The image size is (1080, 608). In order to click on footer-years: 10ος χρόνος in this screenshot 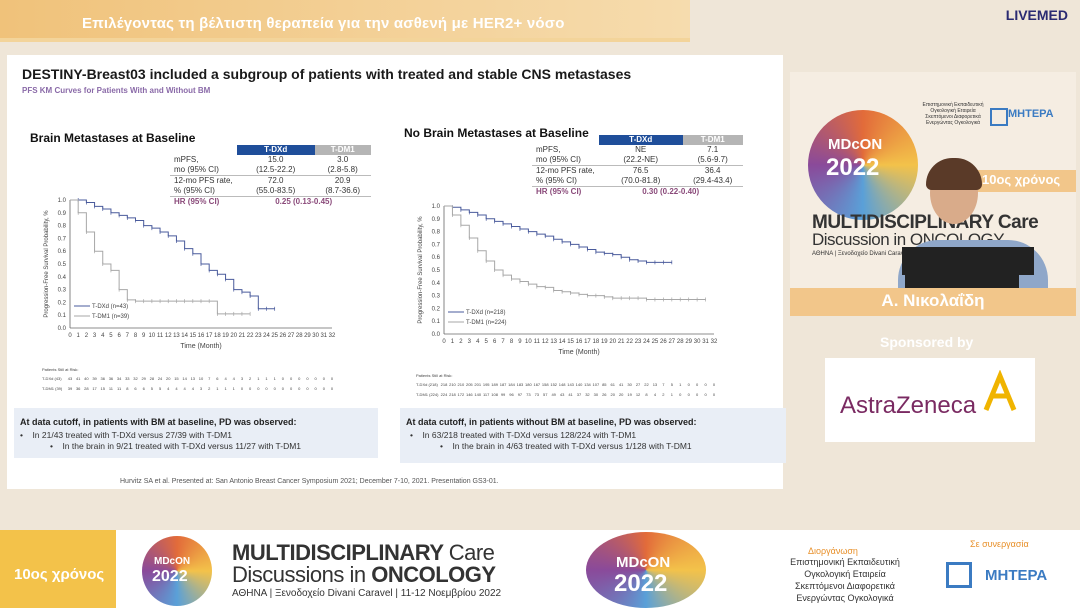, I will do `click(59, 574)`.